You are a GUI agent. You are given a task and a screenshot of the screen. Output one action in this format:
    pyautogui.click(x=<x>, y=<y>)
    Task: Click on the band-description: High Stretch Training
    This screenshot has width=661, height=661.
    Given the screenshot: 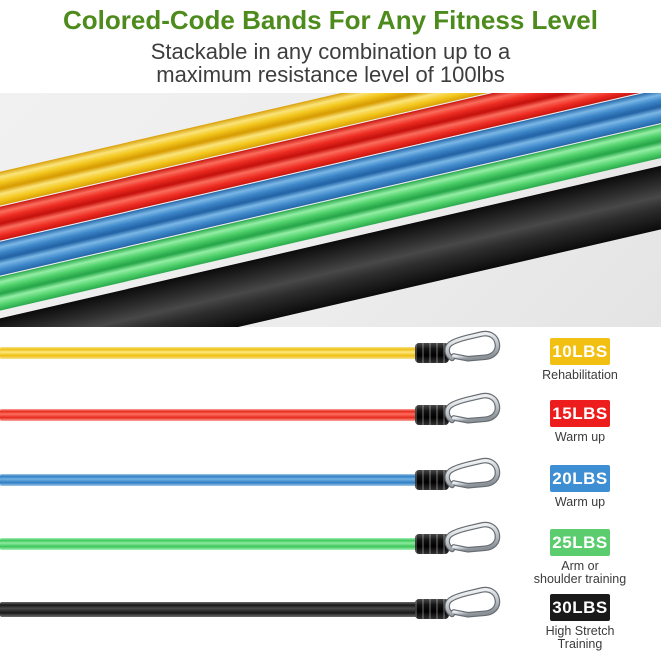 What is the action you would take?
    pyautogui.click(x=580, y=637)
    